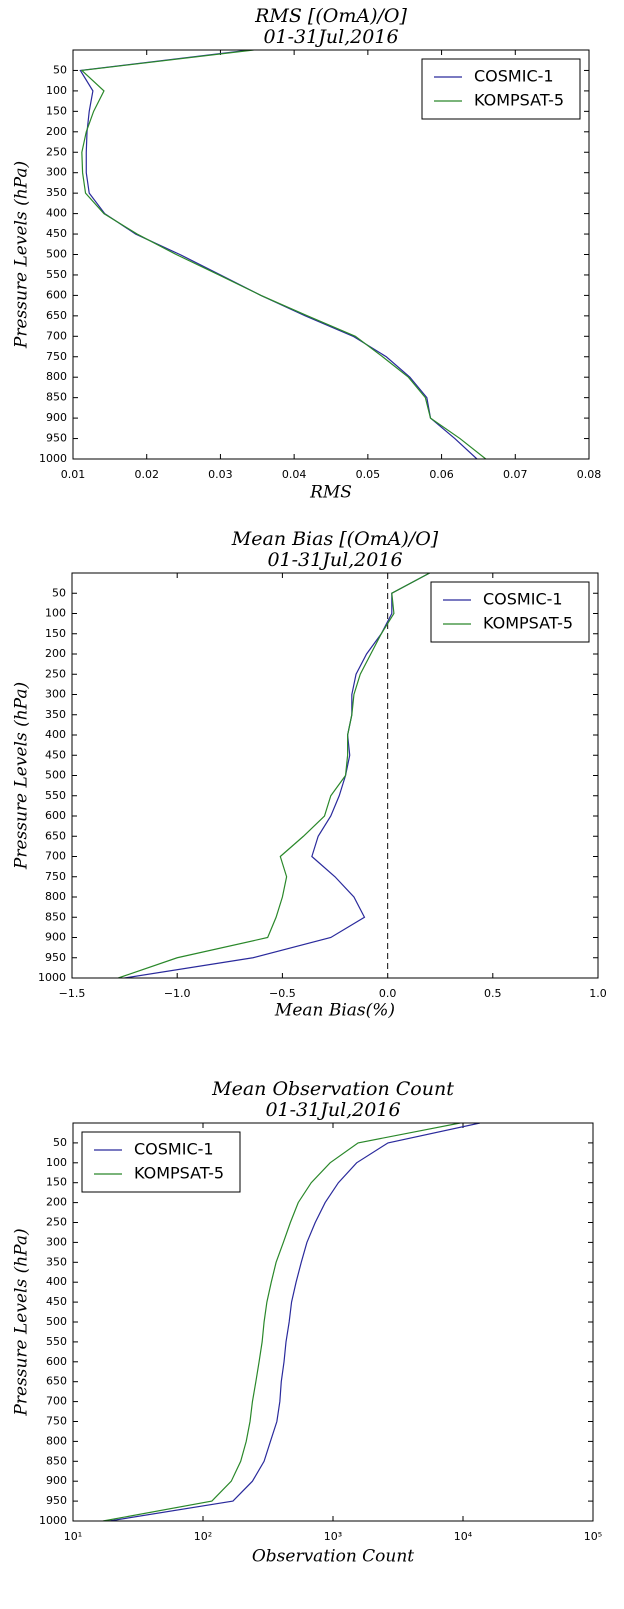 The height and width of the screenshot is (1609, 624). Describe the element at coordinates (282, 993) in the screenshot. I see `x-tick-label: −0.5` at that location.